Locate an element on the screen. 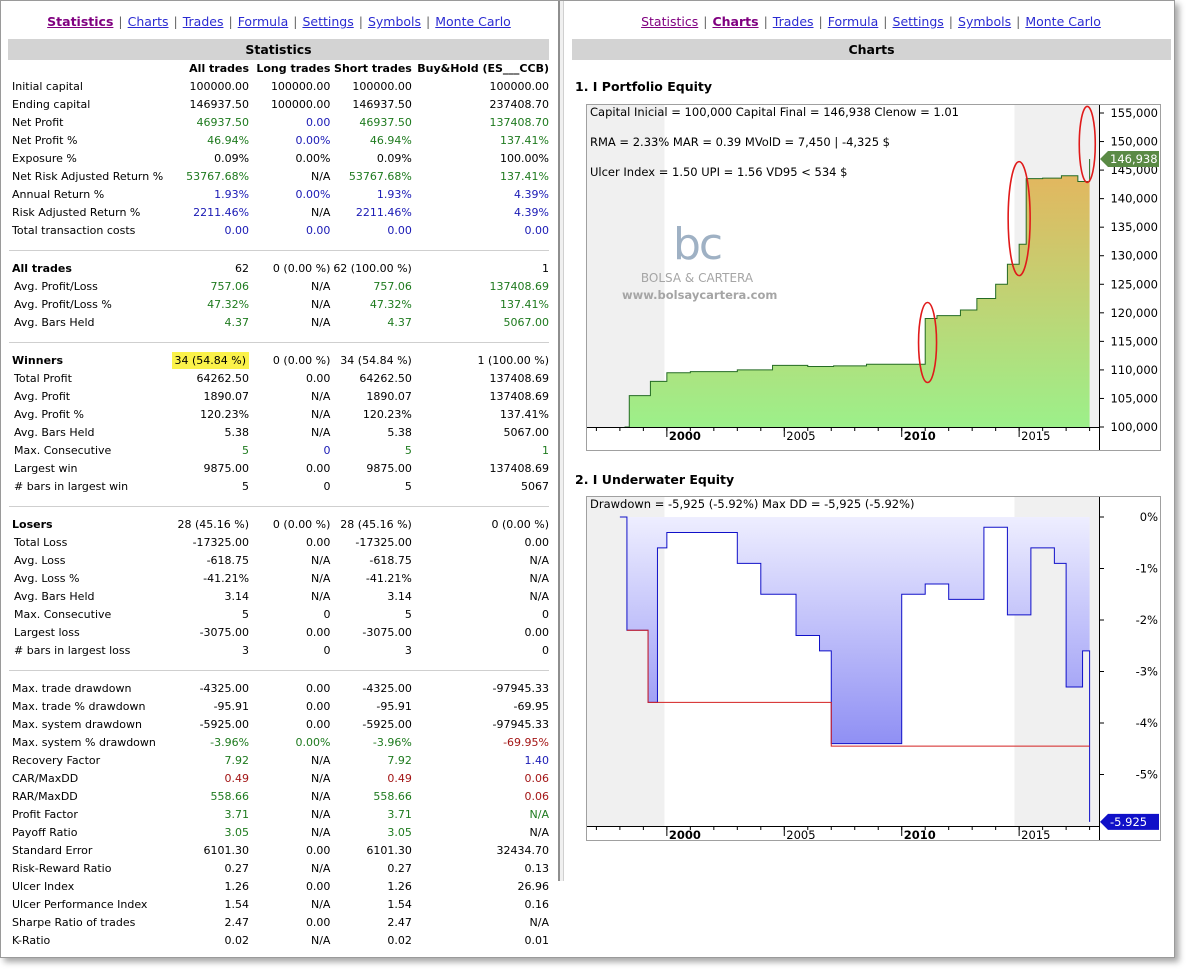  stat-value: -69.95 is located at coordinates (531, 706).